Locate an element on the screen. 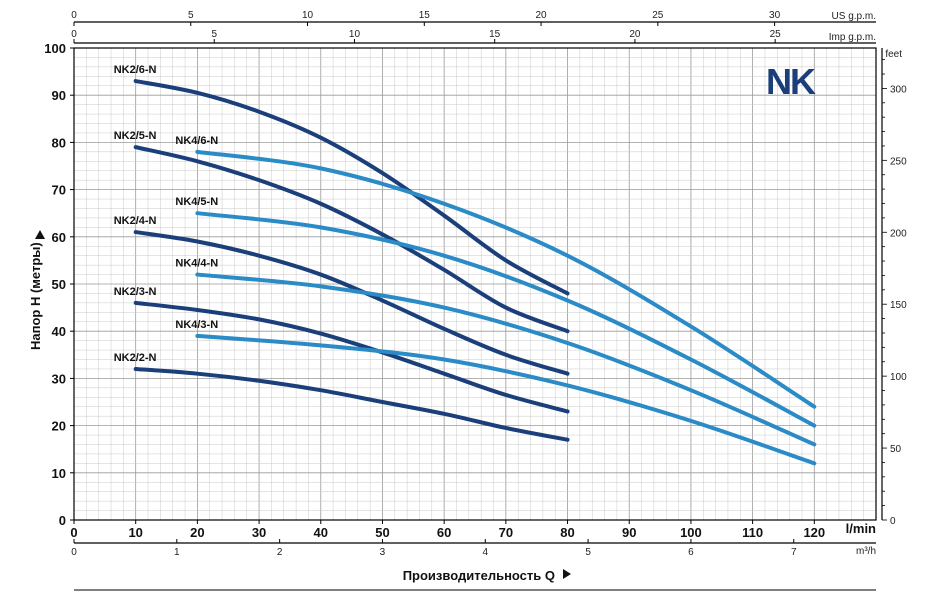 This screenshot has width=931, height=601. x-tick-label-us-gpm: 30 is located at coordinates (775, 15).